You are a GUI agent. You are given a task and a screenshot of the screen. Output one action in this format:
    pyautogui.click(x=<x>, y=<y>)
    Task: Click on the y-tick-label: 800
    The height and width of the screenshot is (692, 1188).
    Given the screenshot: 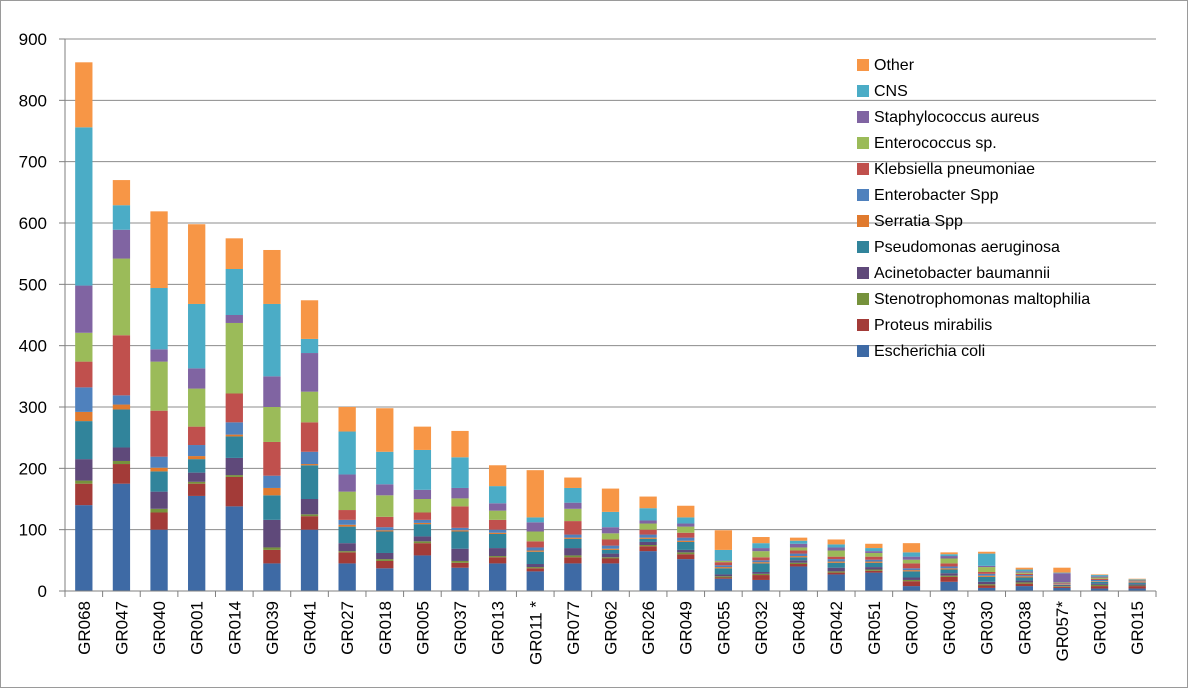 What is the action you would take?
    pyautogui.click(x=33, y=100)
    